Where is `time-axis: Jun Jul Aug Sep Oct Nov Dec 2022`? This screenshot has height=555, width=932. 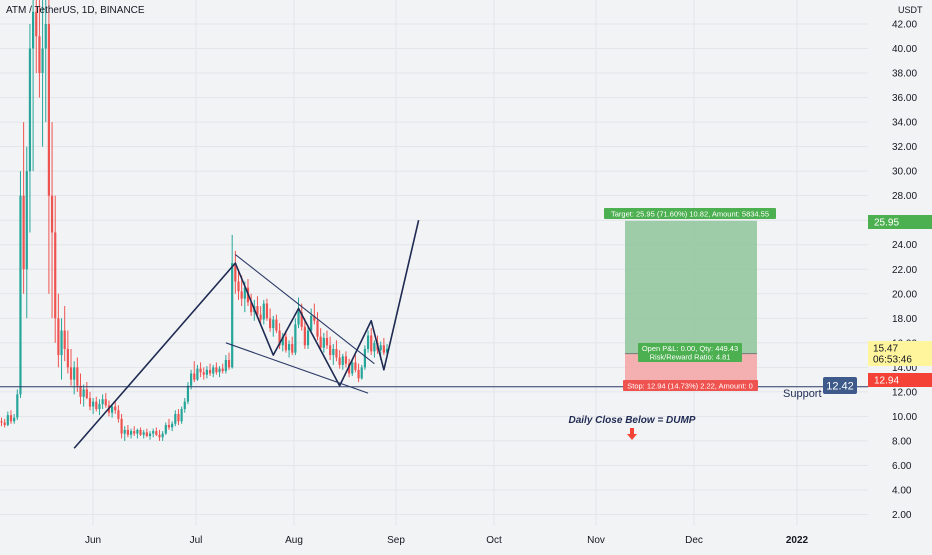 time-axis: Jun Jul Aug Sep Oct Nov Dec 2022 is located at coordinates (447, 540).